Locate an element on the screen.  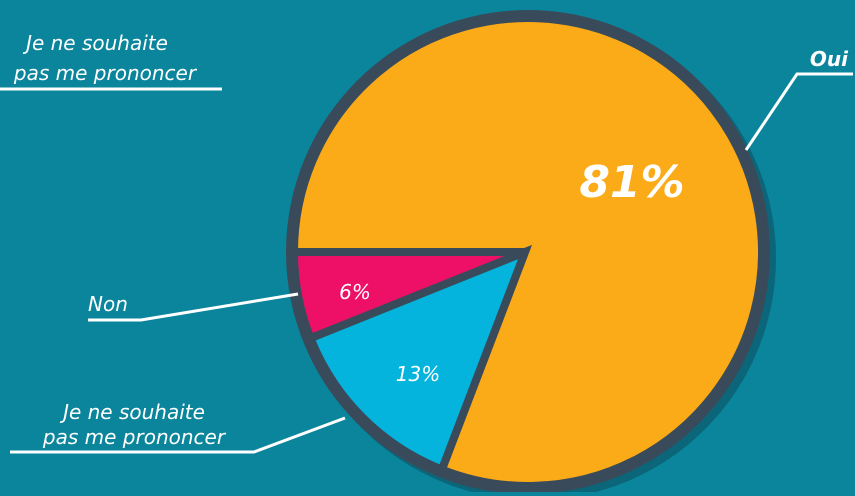
value-label-nsp: 13% is located at coordinates (418, 374).